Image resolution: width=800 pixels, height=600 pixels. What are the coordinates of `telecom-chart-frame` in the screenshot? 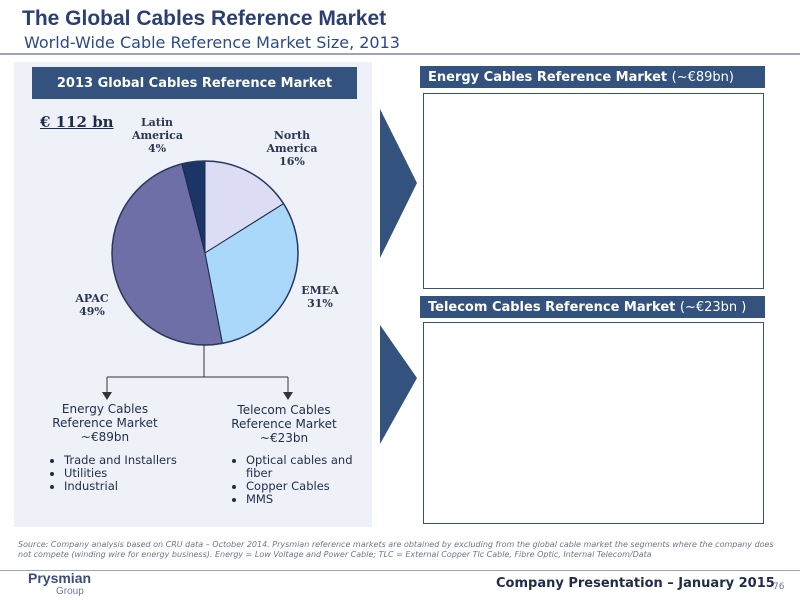 It's located at (593, 423).